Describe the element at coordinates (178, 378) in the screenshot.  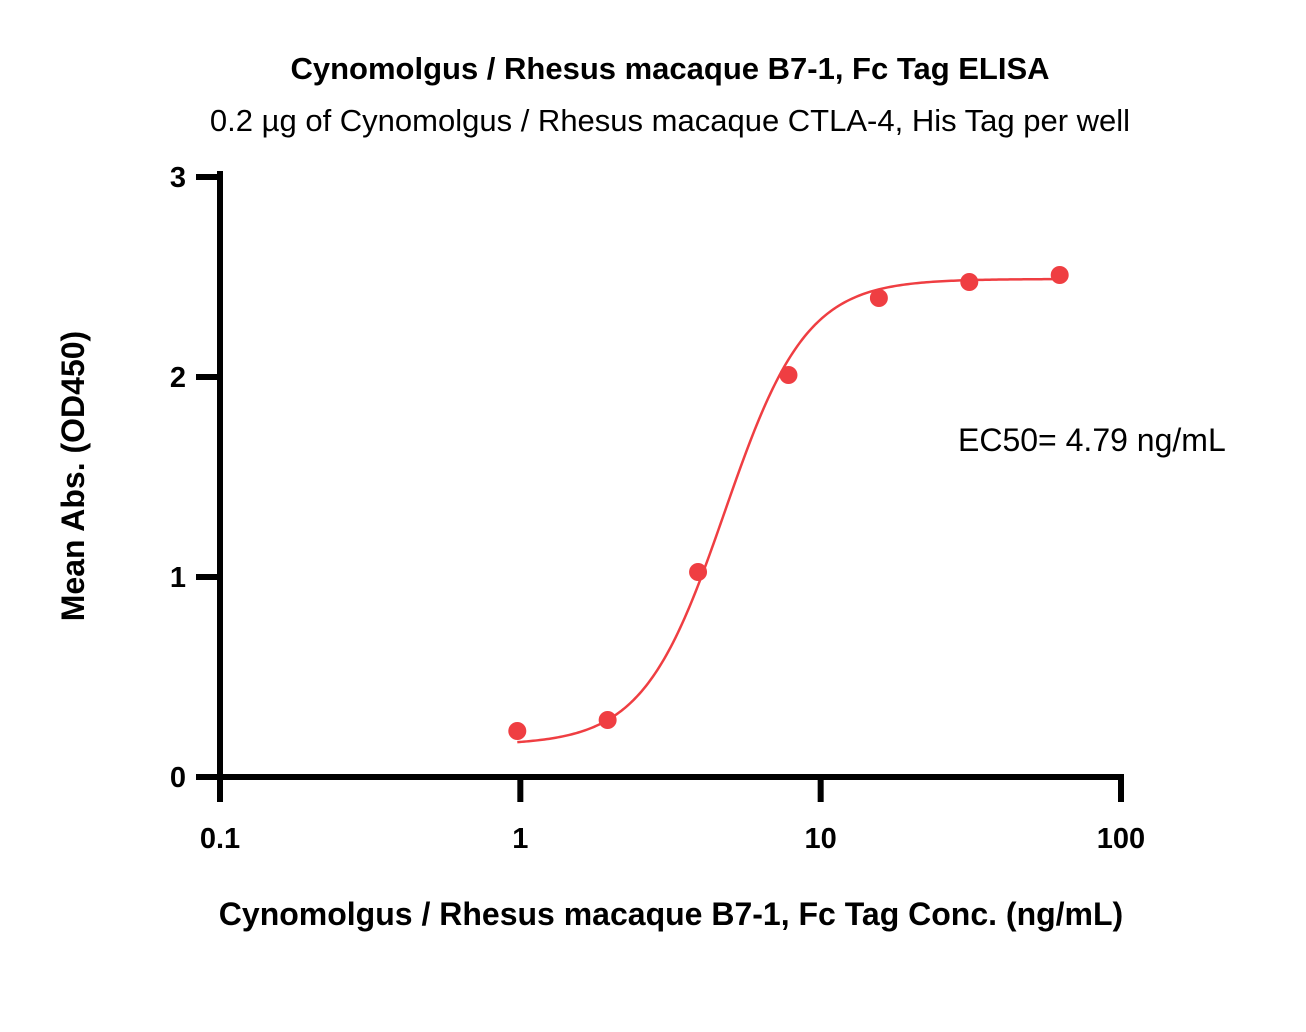
I see `y-tick-label: 2` at that location.